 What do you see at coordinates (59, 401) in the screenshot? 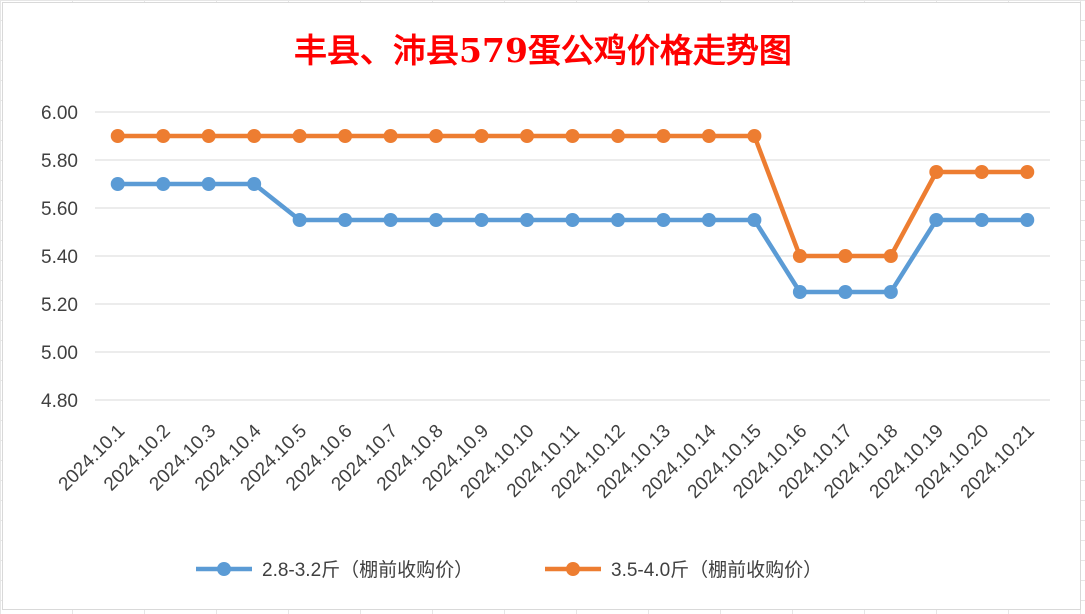
I see `y-tick-label: 4.80` at bounding box center [59, 401].